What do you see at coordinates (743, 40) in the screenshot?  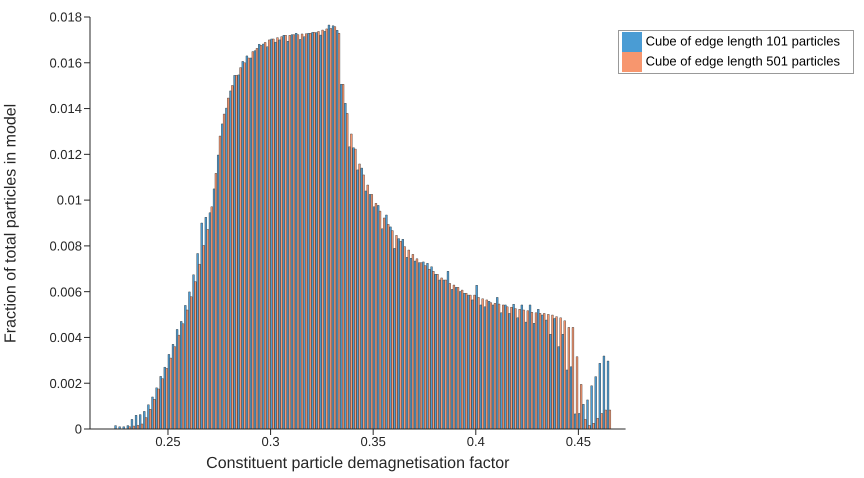 I see `legend-label: Cube of edge length 101 particles` at bounding box center [743, 40].